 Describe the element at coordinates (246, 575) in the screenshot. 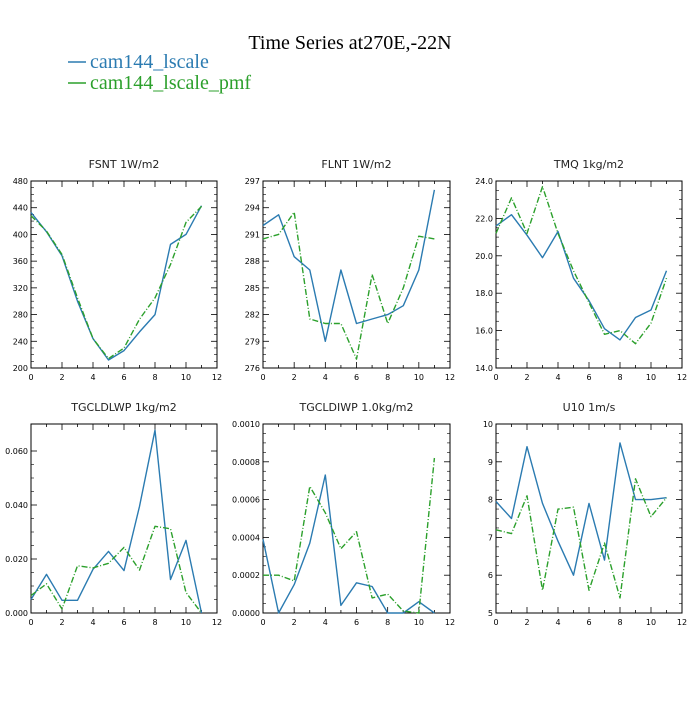

I see `y-tick-label: 0.0002` at that location.